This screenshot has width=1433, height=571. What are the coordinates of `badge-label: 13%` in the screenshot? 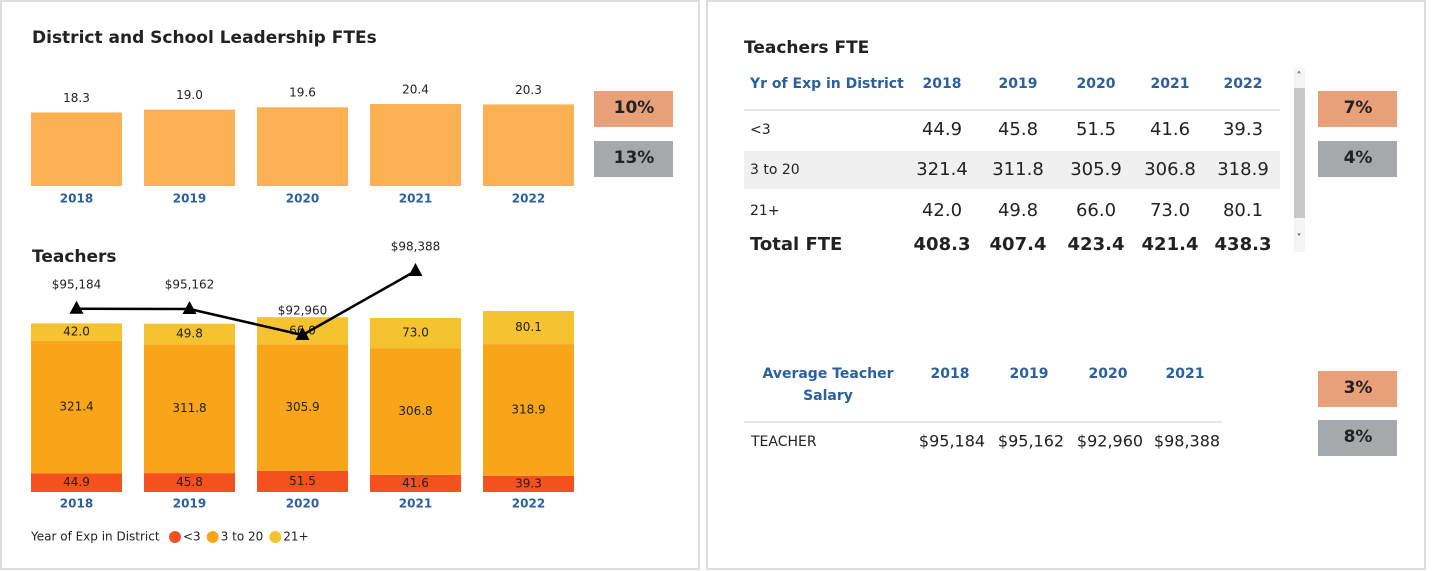 It's located at (634, 158).